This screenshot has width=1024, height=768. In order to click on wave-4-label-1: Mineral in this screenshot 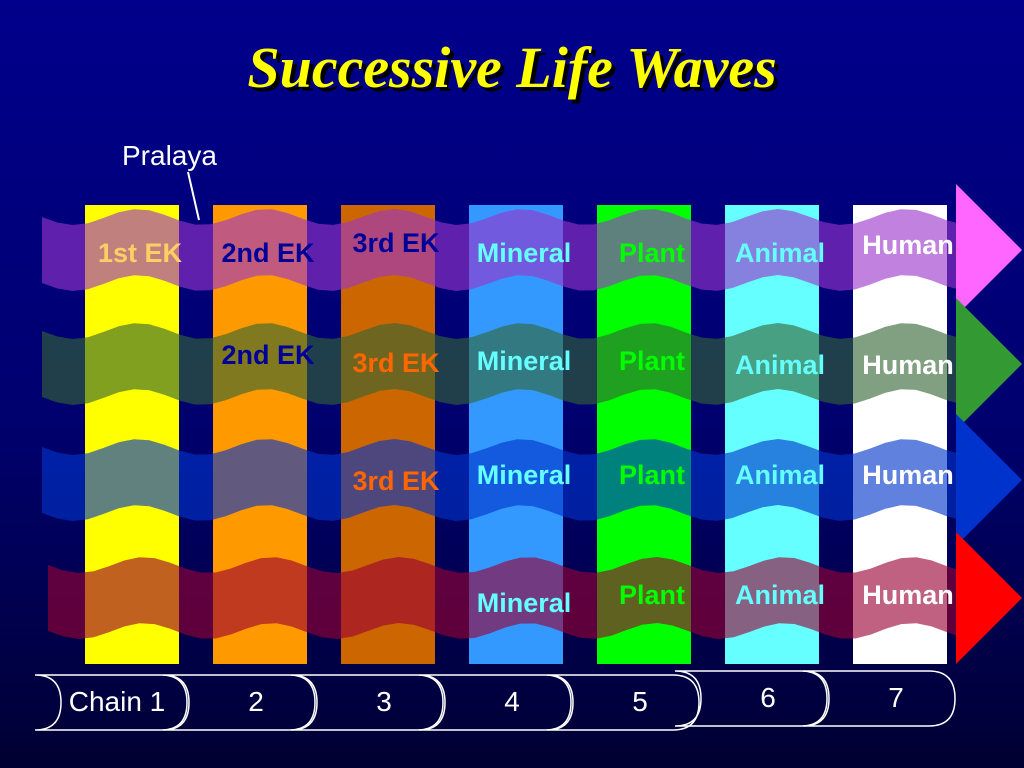, I will do `click(524, 603)`.